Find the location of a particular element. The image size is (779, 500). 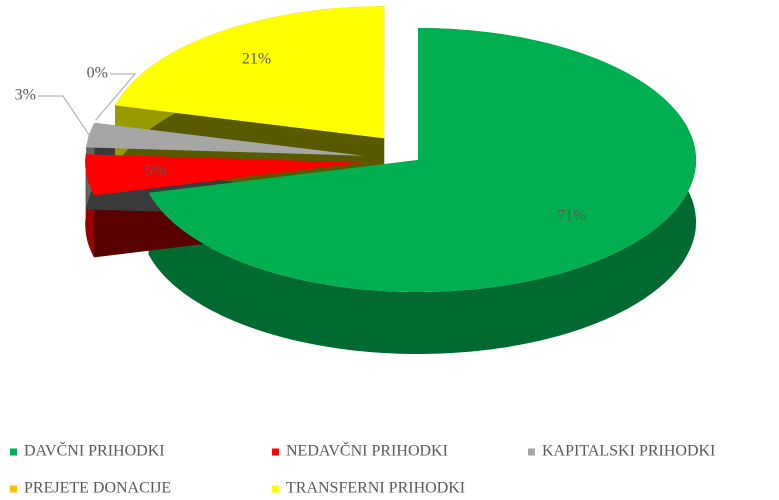

legend-label: DAVČNI PRIHODKI is located at coordinates (94, 450).